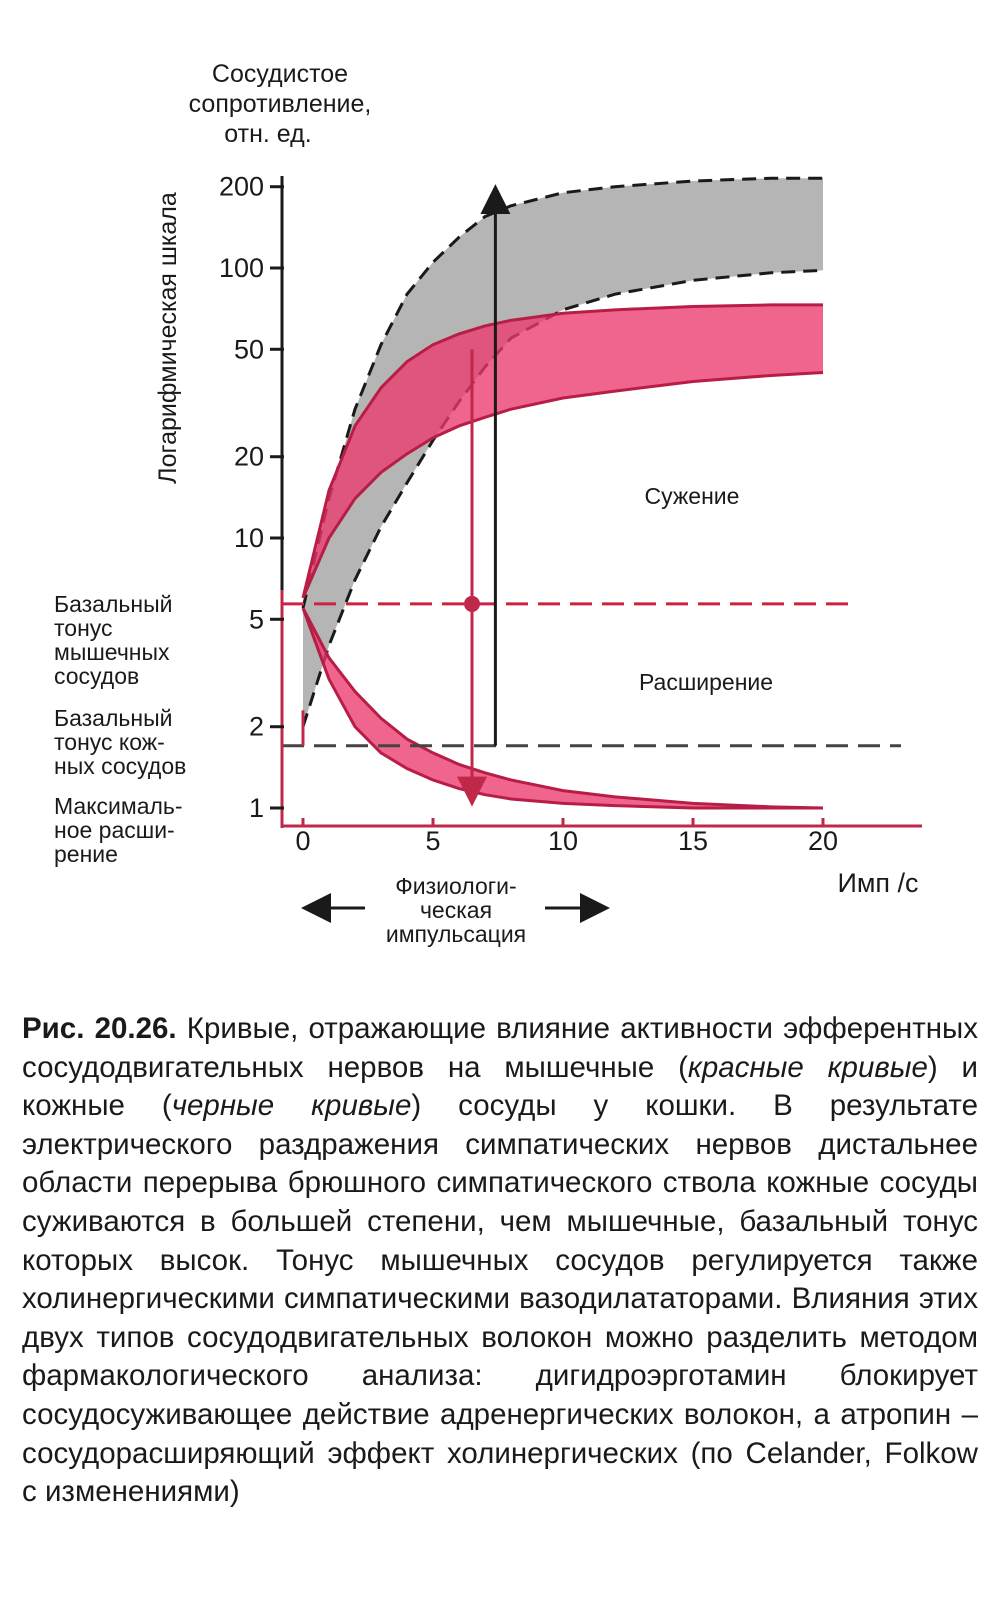 This screenshot has width=1000, height=1612. I want to click on basal-skin-tone-line-3: ных сосудов, so click(120, 766).